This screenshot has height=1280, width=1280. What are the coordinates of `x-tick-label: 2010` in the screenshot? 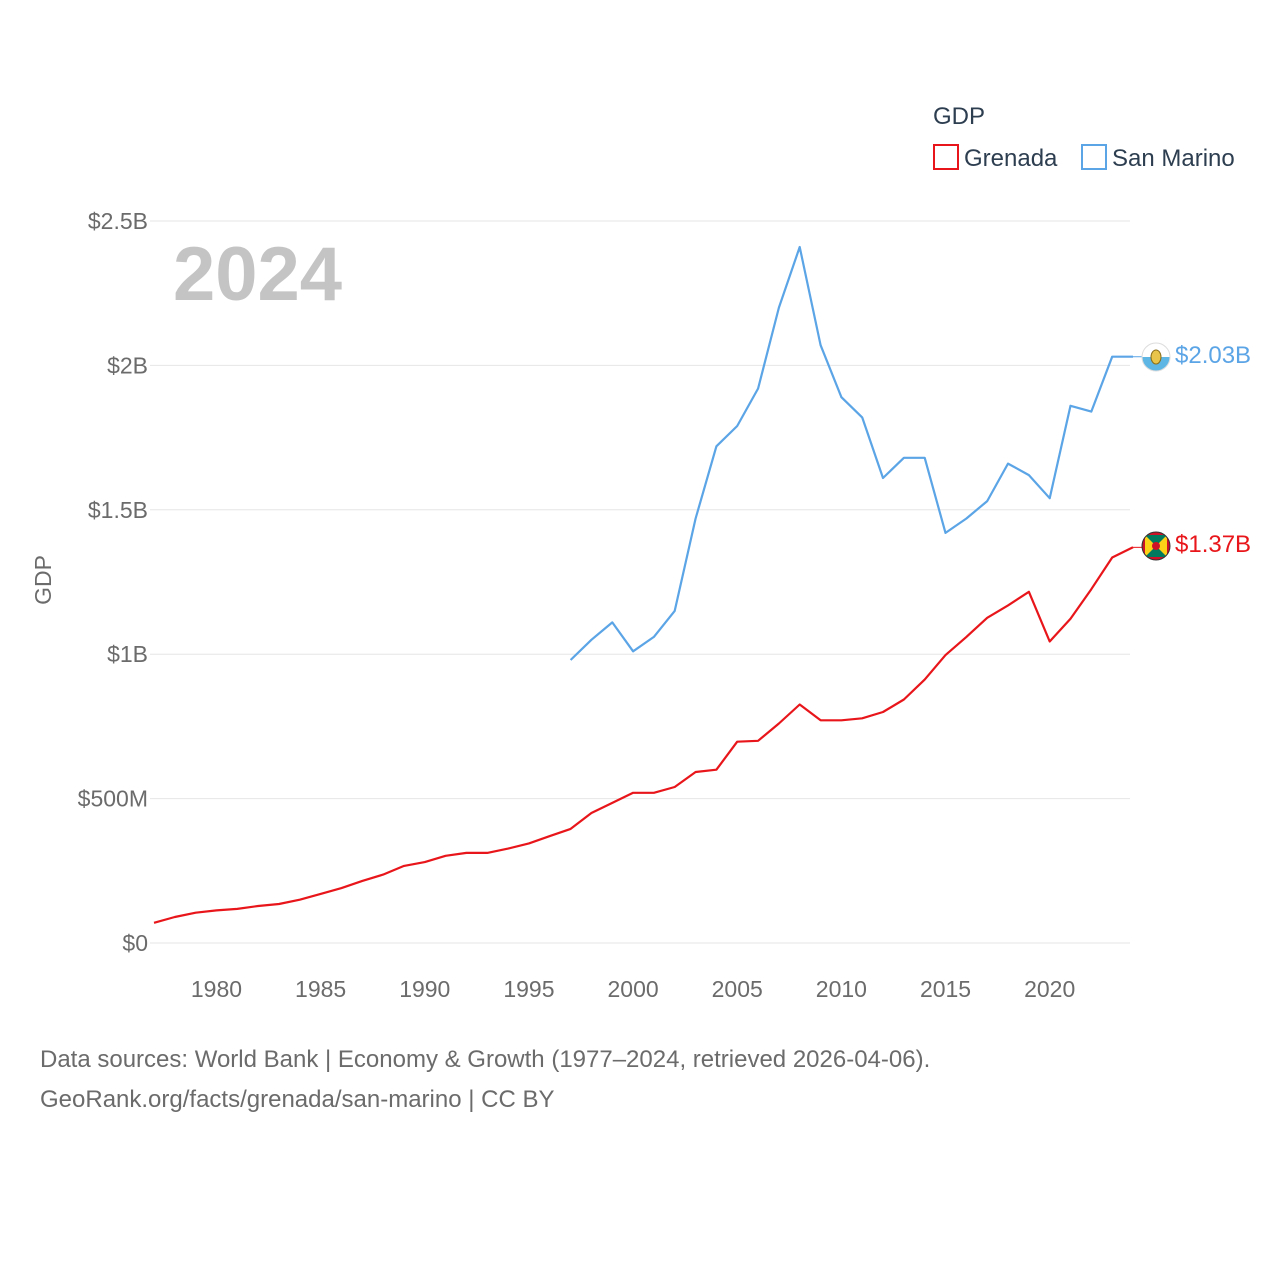 It's located at (841, 989).